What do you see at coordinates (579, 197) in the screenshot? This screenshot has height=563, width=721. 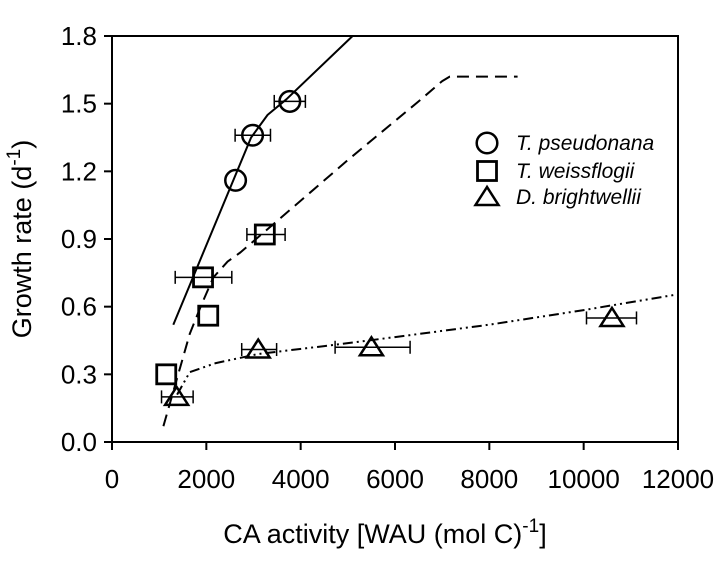 I see `legend-label-d-brightwellii: D. brightwellii` at bounding box center [579, 197].